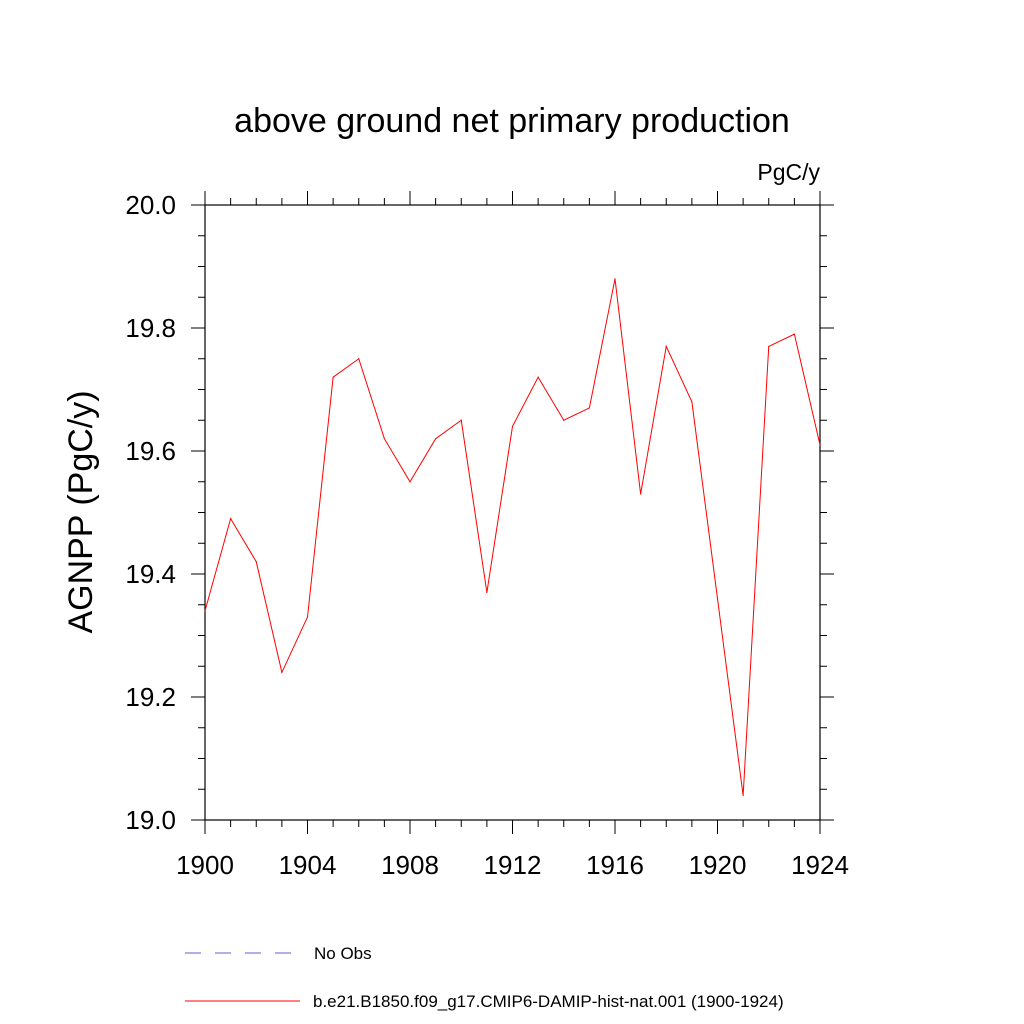 The height and width of the screenshot is (1024, 1024). Describe the element at coordinates (150, 205) in the screenshot. I see `y-tick-label: 20.0` at that location.